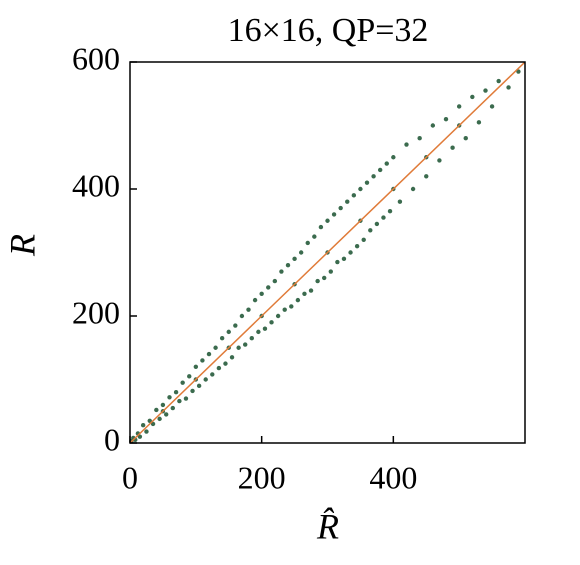 Image resolution: width=580 pixels, height=565 pixels. I want to click on x-tick-label: 400, so click(393, 477).